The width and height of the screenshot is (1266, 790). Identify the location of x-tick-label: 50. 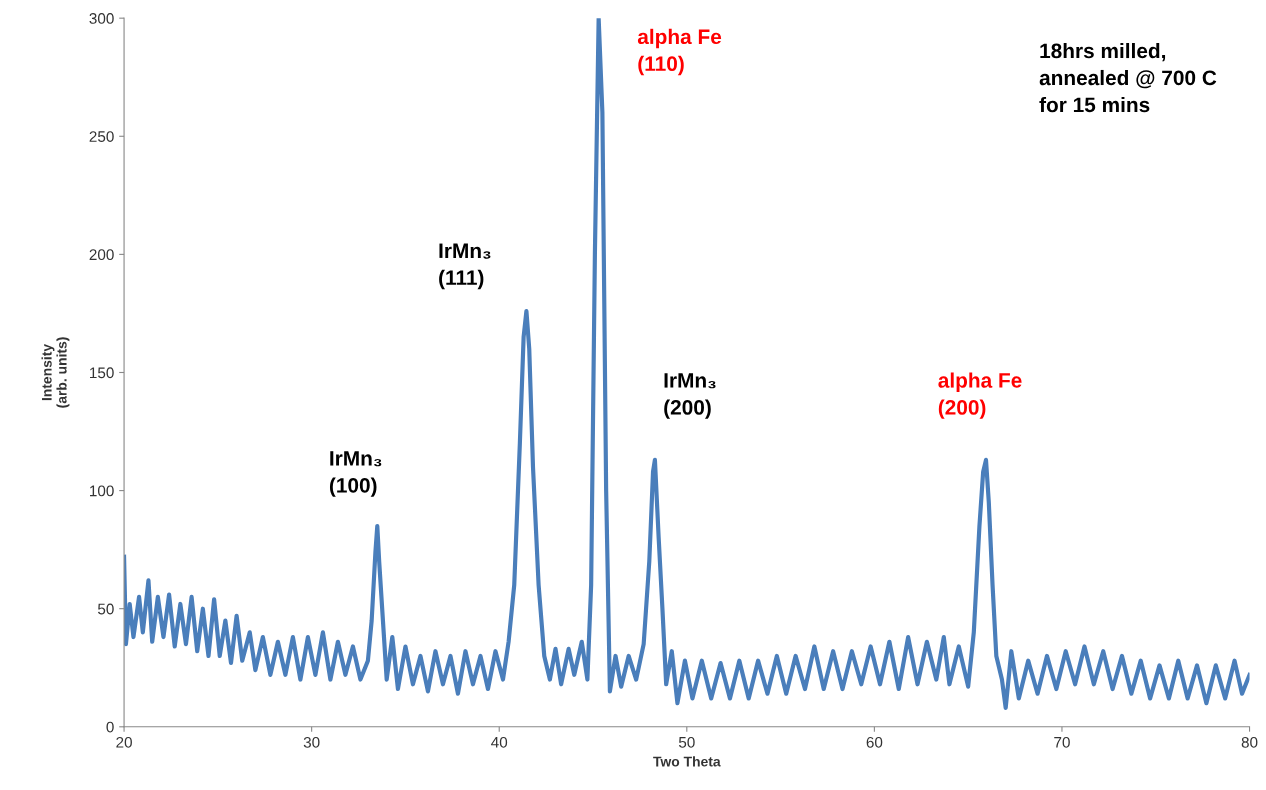
(686, 742).